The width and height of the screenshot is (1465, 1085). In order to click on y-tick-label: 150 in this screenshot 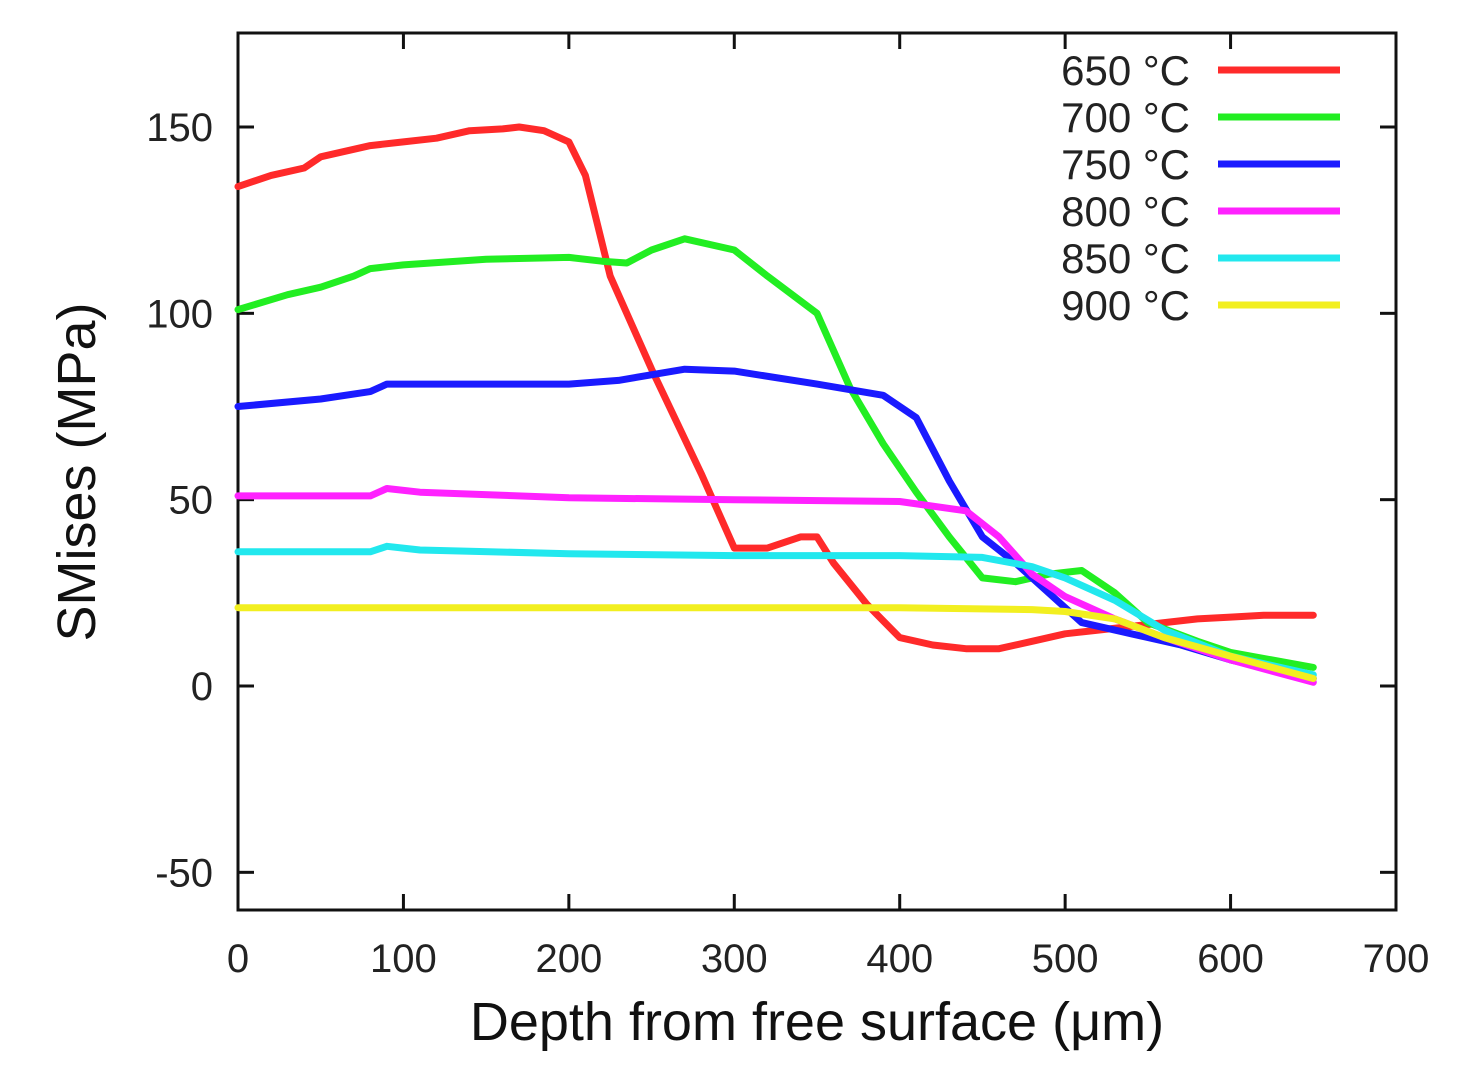, I will do `click(179, 128)`.